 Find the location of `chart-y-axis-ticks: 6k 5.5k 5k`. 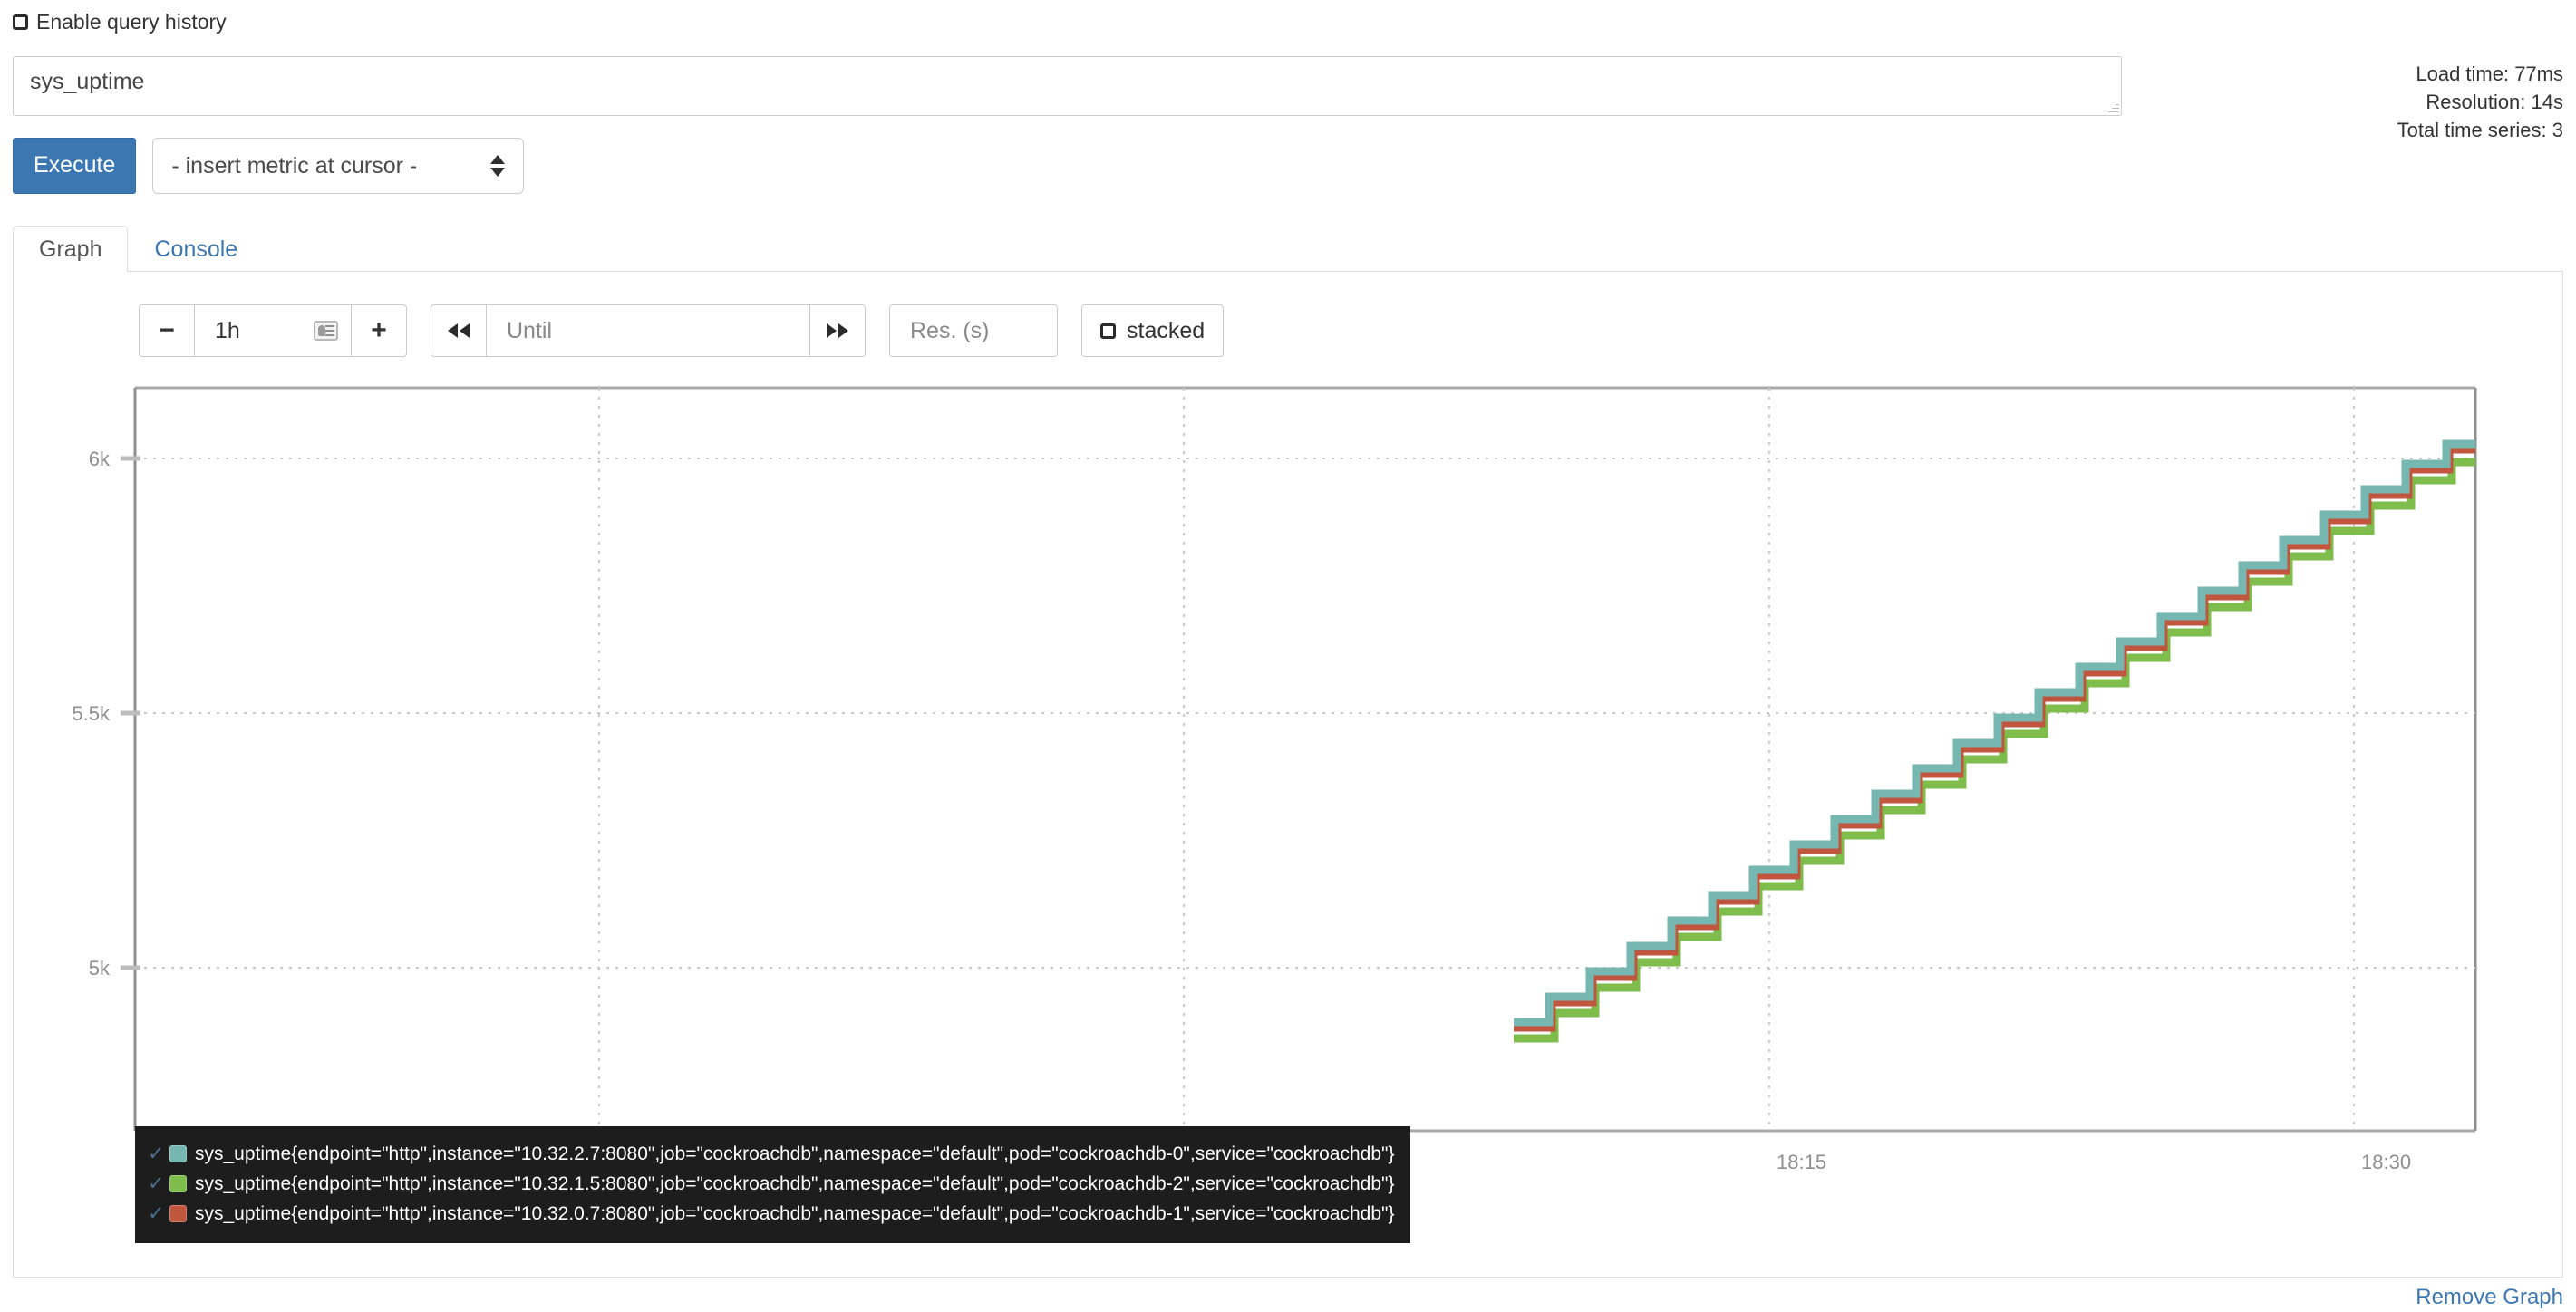

chart-y-axis-ticks: 6k 5.5k 5k is located at coordinates (106, 713).